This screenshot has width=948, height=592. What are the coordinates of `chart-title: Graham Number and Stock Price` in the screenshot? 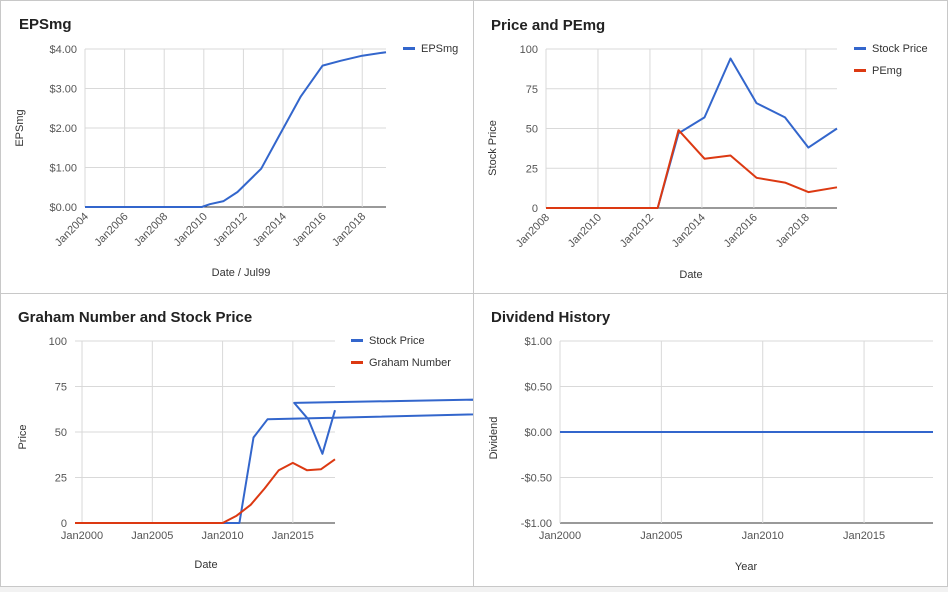 It's located at (135, 317).